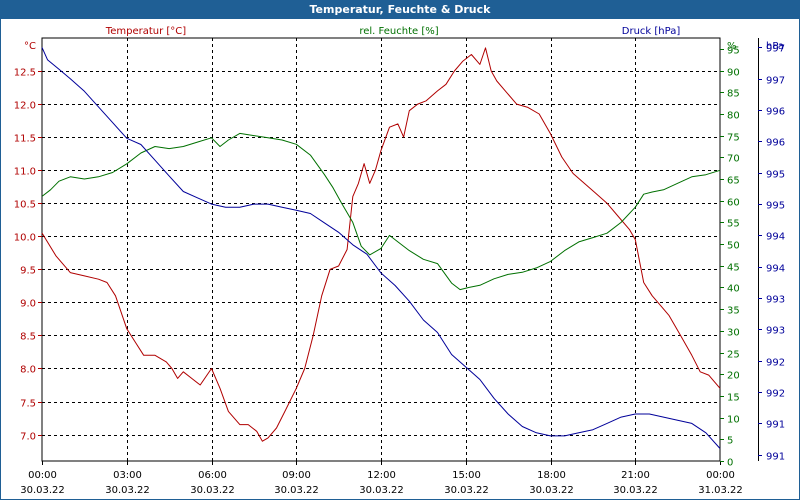 The width and height of the screenshot is (800, 500). What do you see at coordinates (25, 205) in the screenshot?
I see `temperature-tick-label: 10.5` at bounding box center [25, 205].